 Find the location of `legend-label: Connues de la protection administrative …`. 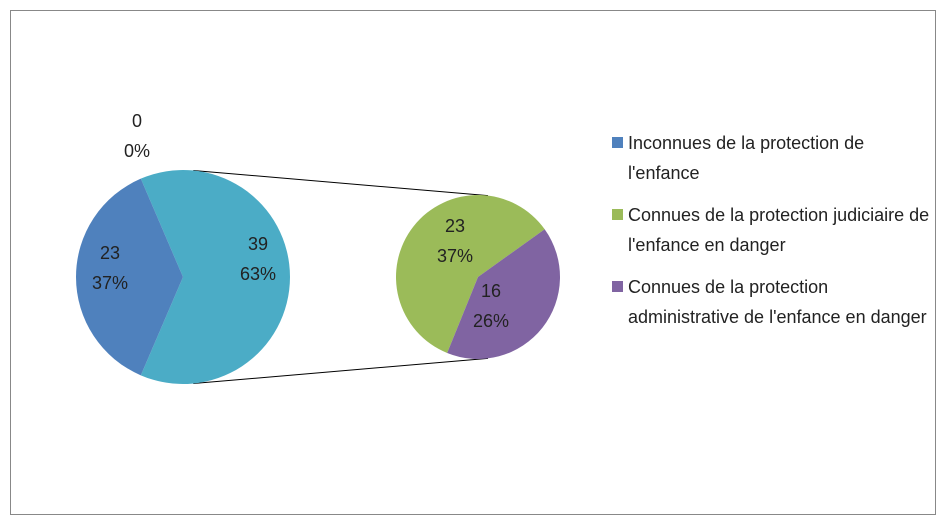

legend-label: Connues de la protection administrative … is located at coordinates (777, 302).